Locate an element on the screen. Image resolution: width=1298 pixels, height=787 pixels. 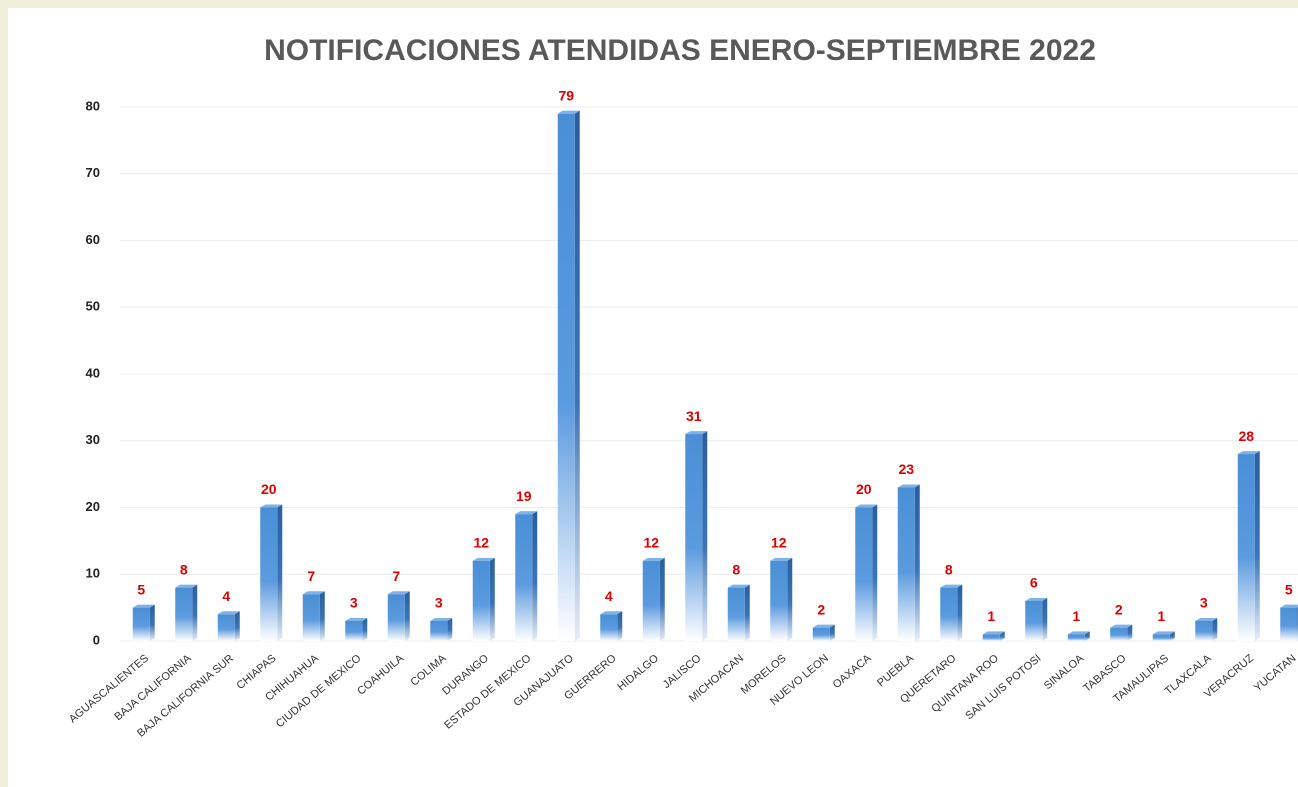
y-tick-label: 10 is located at coordinates (93, 573).